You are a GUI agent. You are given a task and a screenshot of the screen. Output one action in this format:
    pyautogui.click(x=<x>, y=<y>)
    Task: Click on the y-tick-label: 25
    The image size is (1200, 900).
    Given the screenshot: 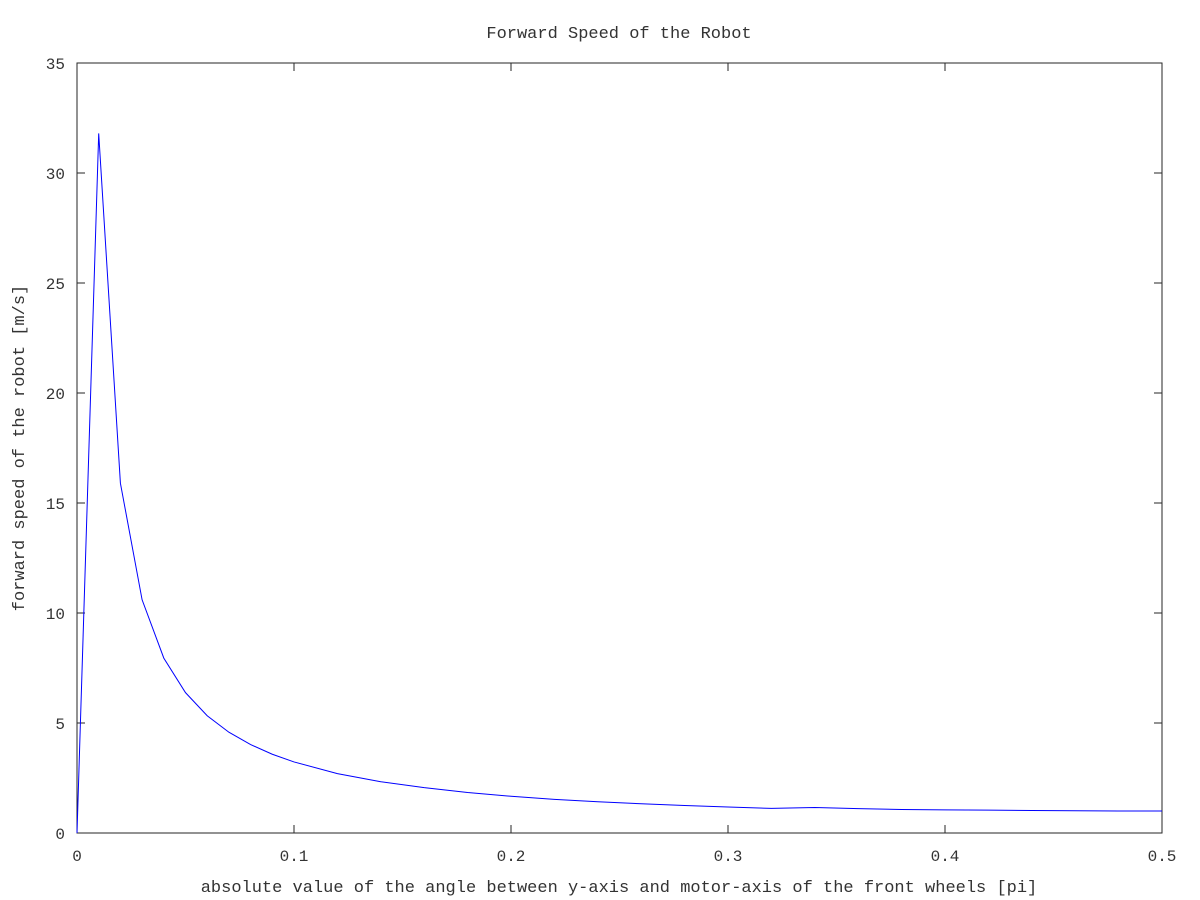 What is the action you would take?
    pyautogui.click(x=55, y=285)
    